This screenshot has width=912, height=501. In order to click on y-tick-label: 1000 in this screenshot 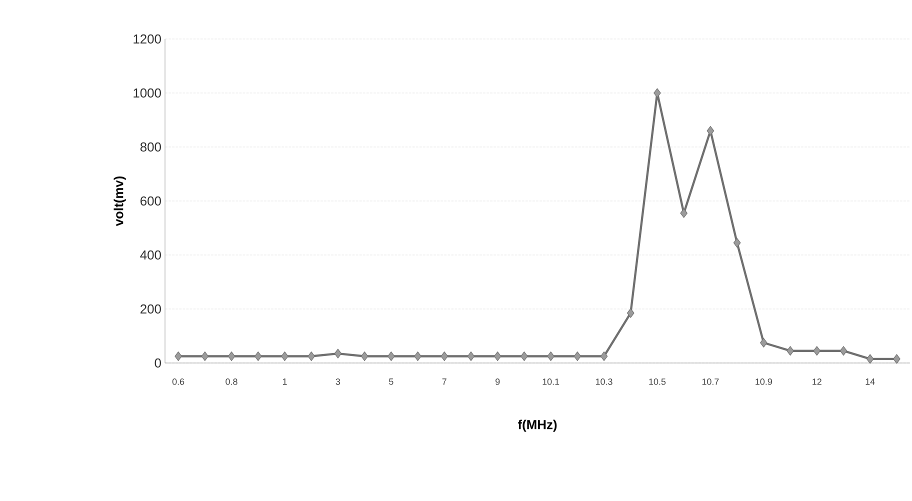, I will do `click(147, 93)`.